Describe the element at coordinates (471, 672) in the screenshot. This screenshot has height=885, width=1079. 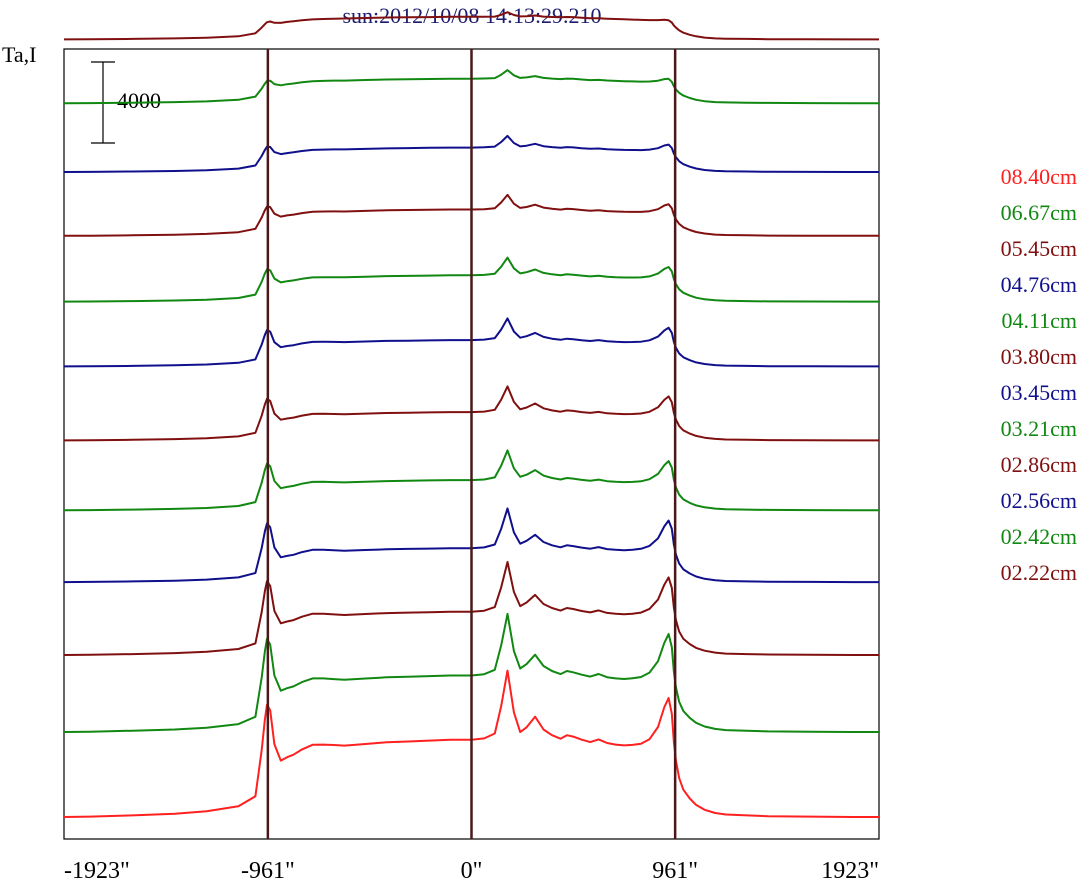
I see `series-line-06-67cm` at that location.